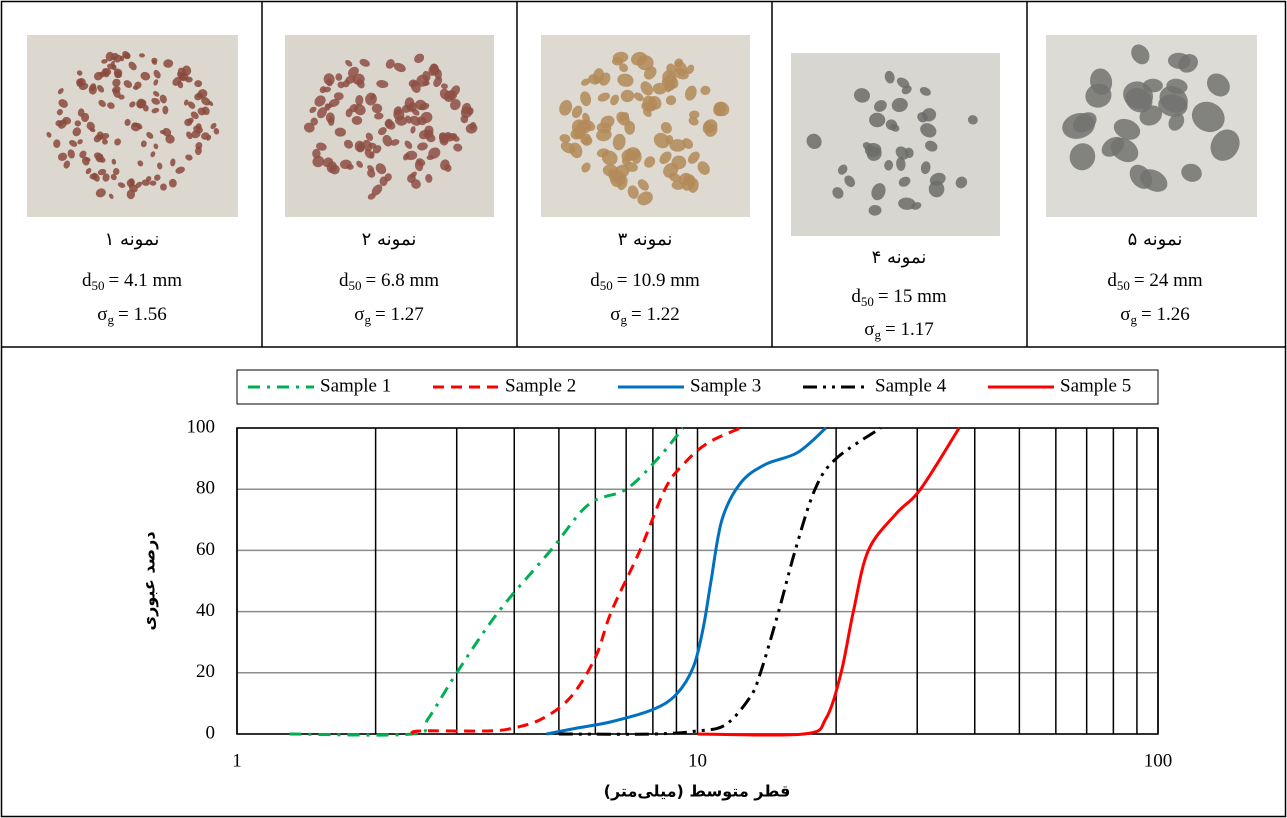 This screenshot has width=1287, height=818. Describe the element at coordinates (205, 488) in the screenshot. I see `y-tick-label: 80` at that location.